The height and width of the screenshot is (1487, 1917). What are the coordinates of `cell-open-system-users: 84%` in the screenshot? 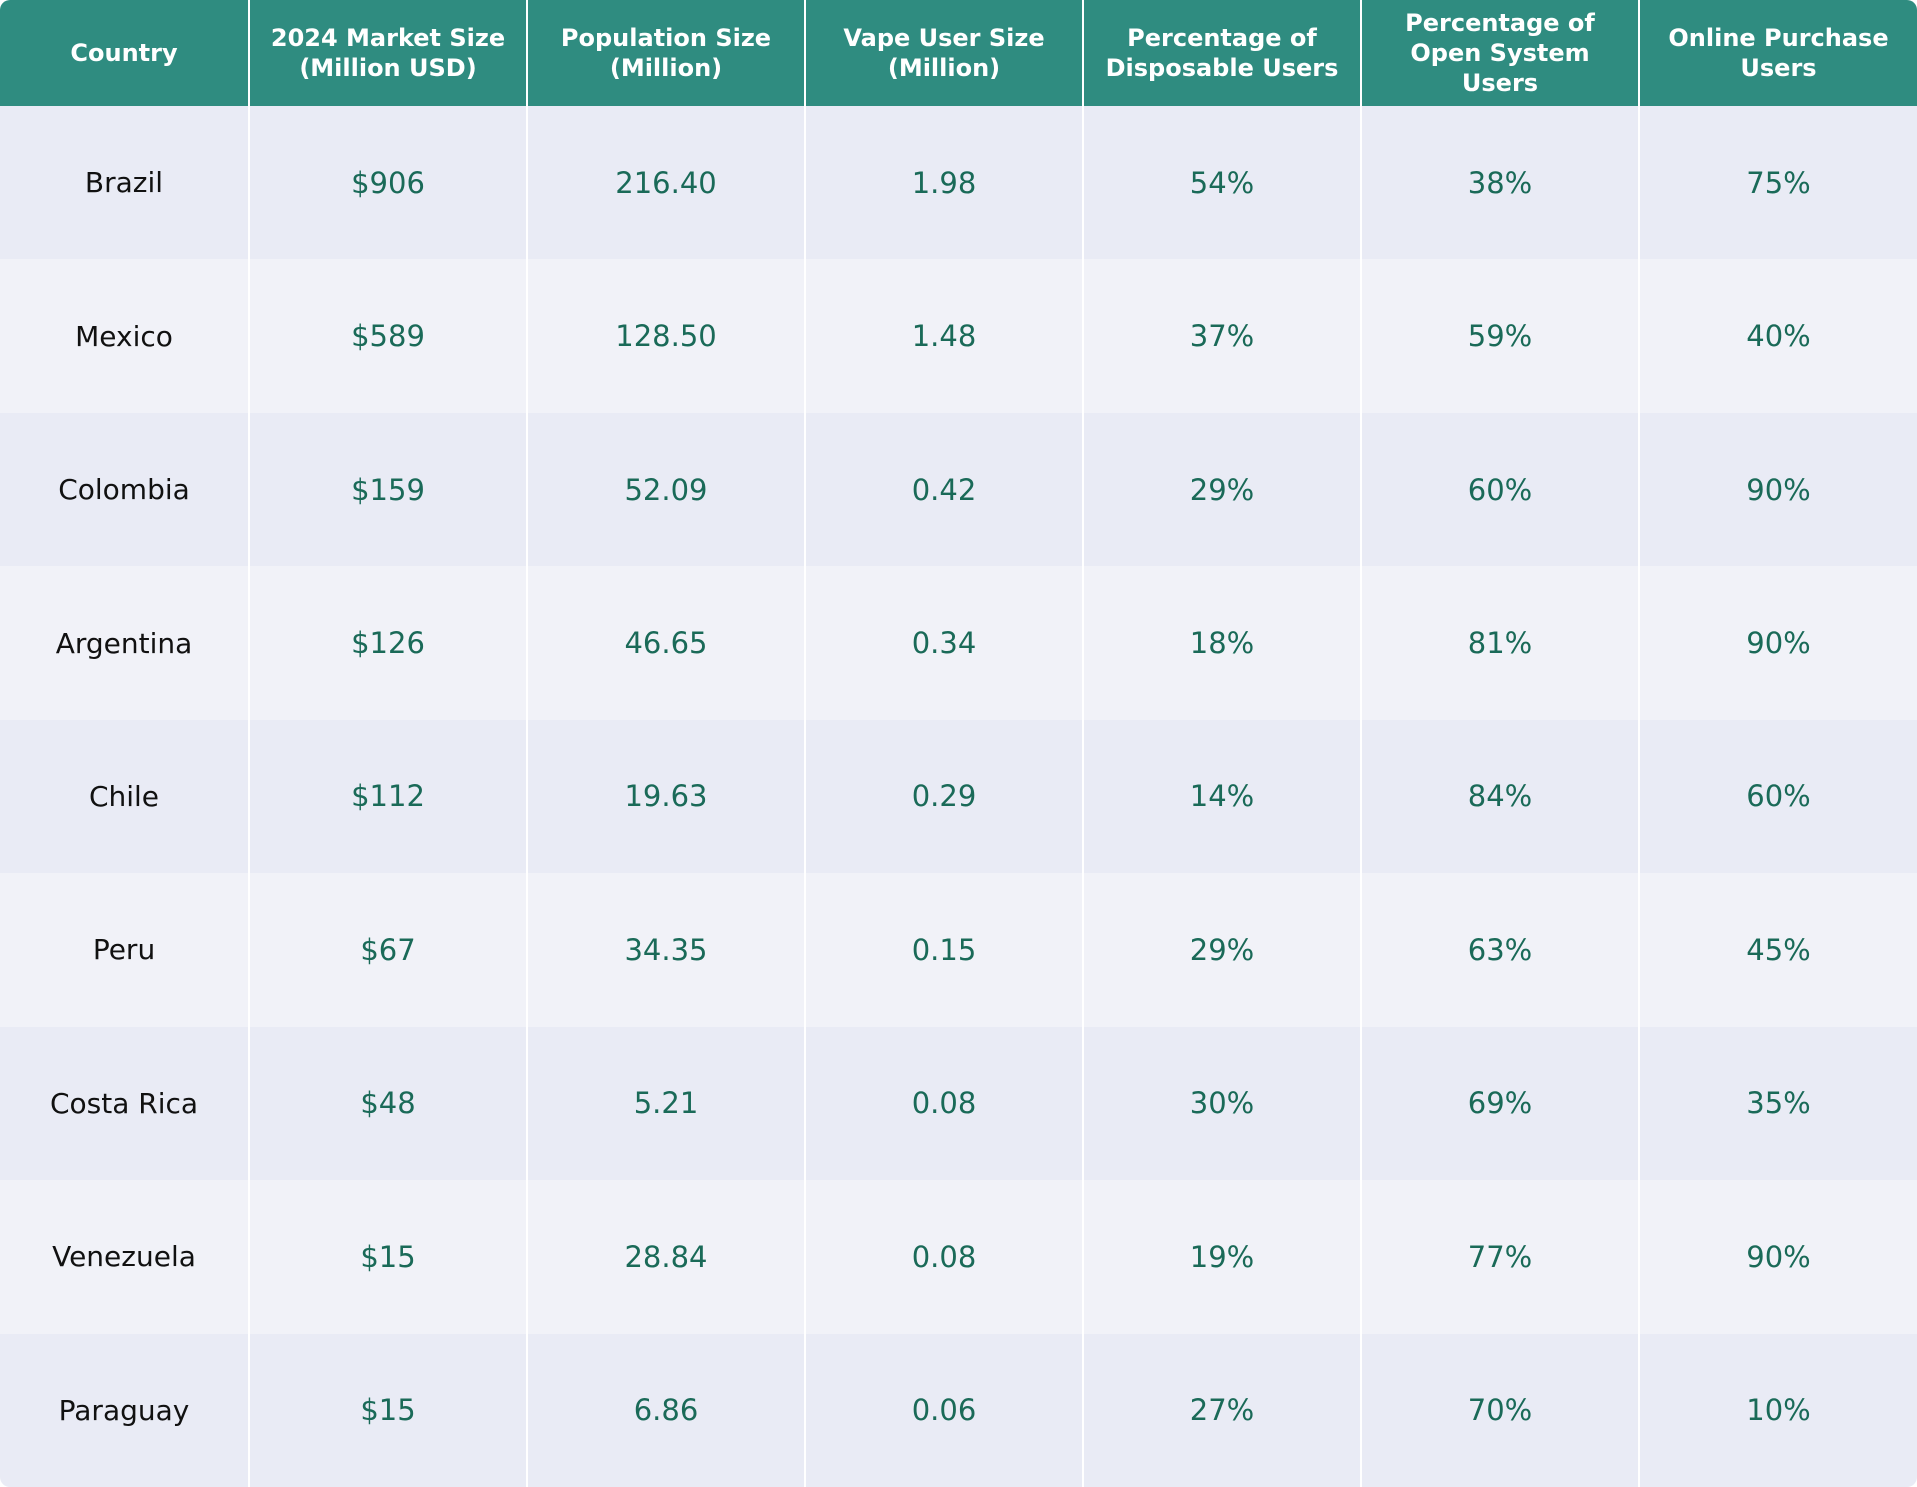 It's located at (1499, 796).